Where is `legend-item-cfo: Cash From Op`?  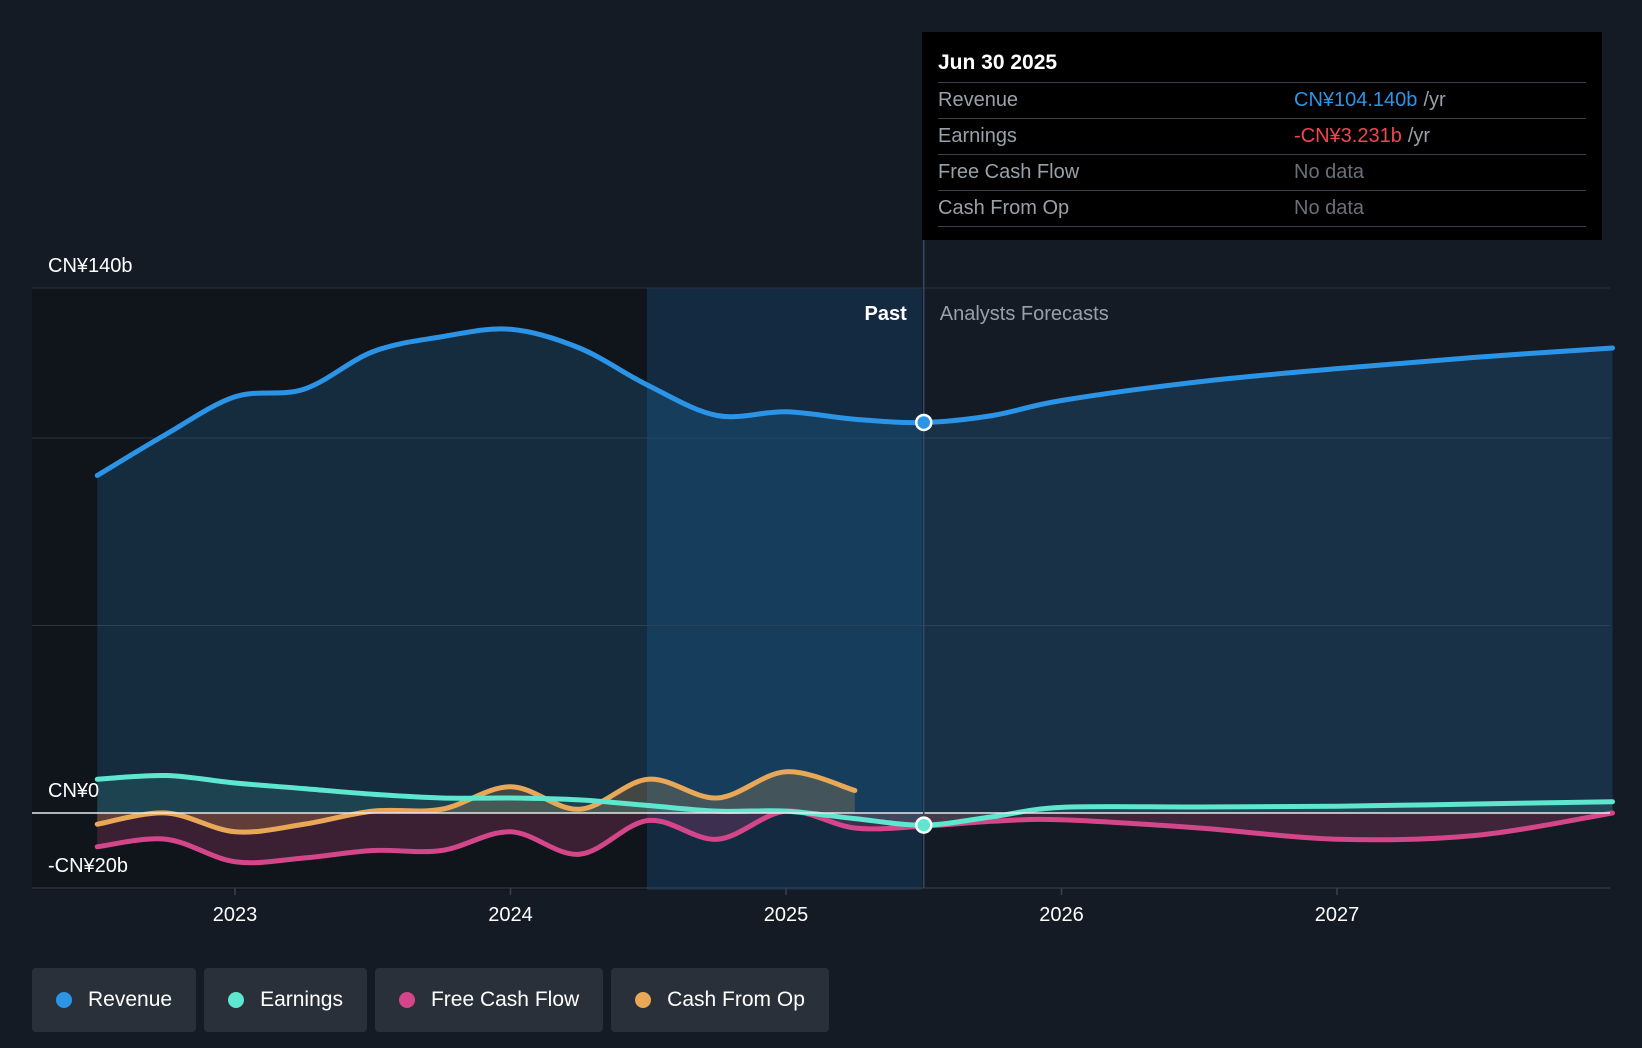 legend-item-cfo: Cash From Op is located at coordinates (720, 1000).